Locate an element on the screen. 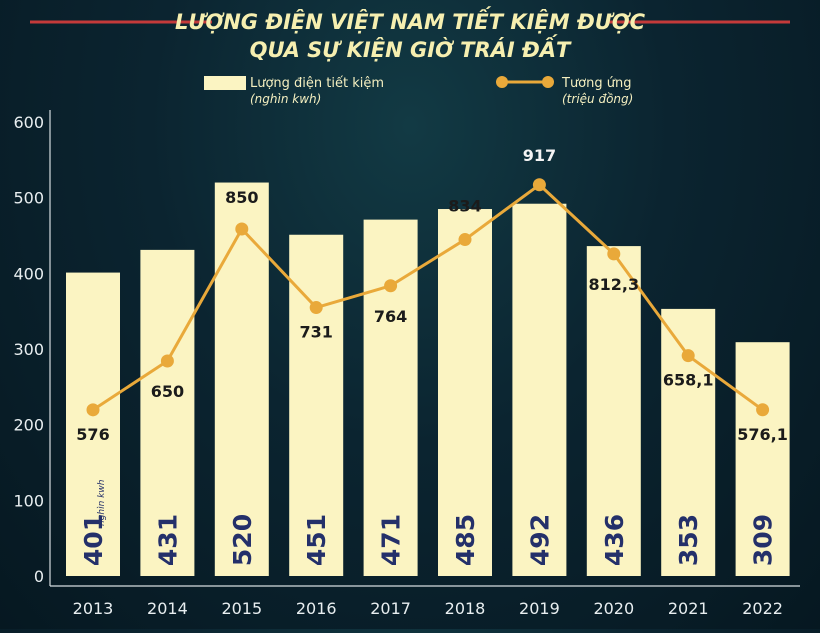 Image resolution: width=820 pixels, height=633 pixels. line-value-label: 576,1 is located at coordinates (762, 434).